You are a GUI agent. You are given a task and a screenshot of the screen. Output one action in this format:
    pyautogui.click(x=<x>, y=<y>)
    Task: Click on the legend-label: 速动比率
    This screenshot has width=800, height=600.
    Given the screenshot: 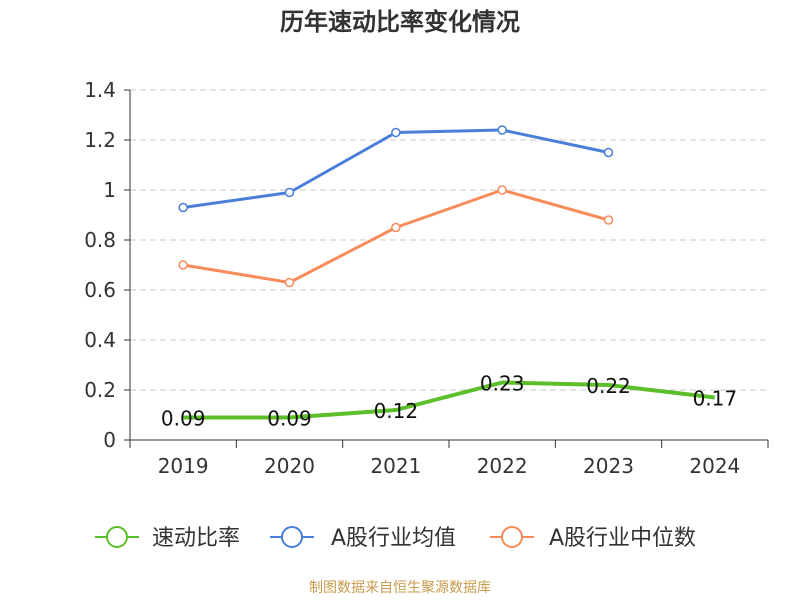 What is the action you would take?
    pyautogui.click(x=196, y=538)
    